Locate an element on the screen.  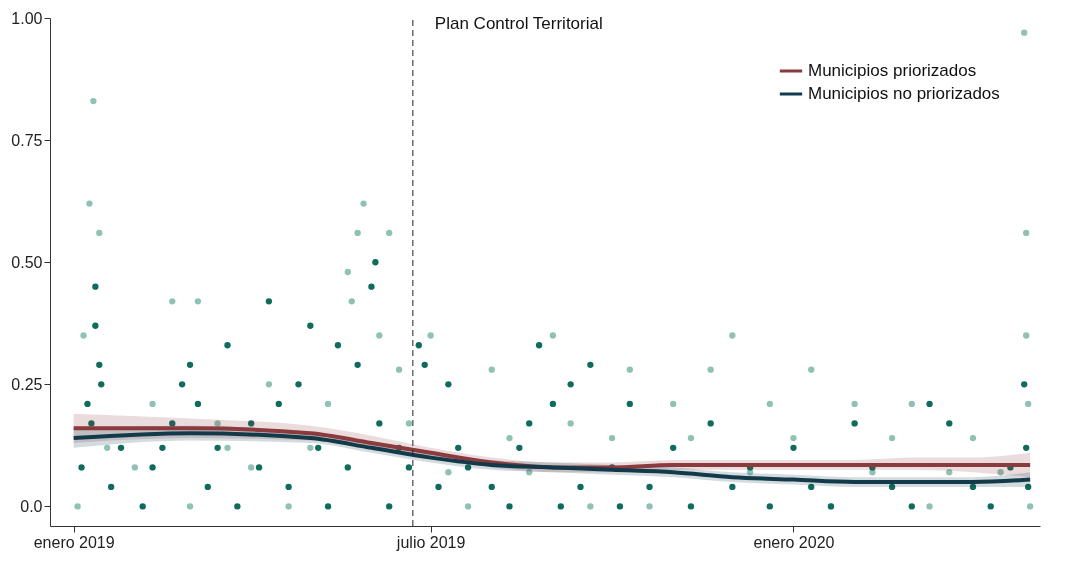
y-tick-label: 0.25 is located at coordinates (27, 384).